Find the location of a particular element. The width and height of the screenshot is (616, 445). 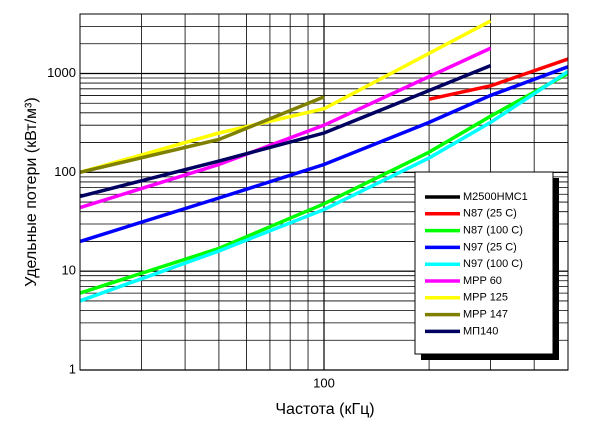

y-tick-label: 100 is located at coordinates (65, 171).